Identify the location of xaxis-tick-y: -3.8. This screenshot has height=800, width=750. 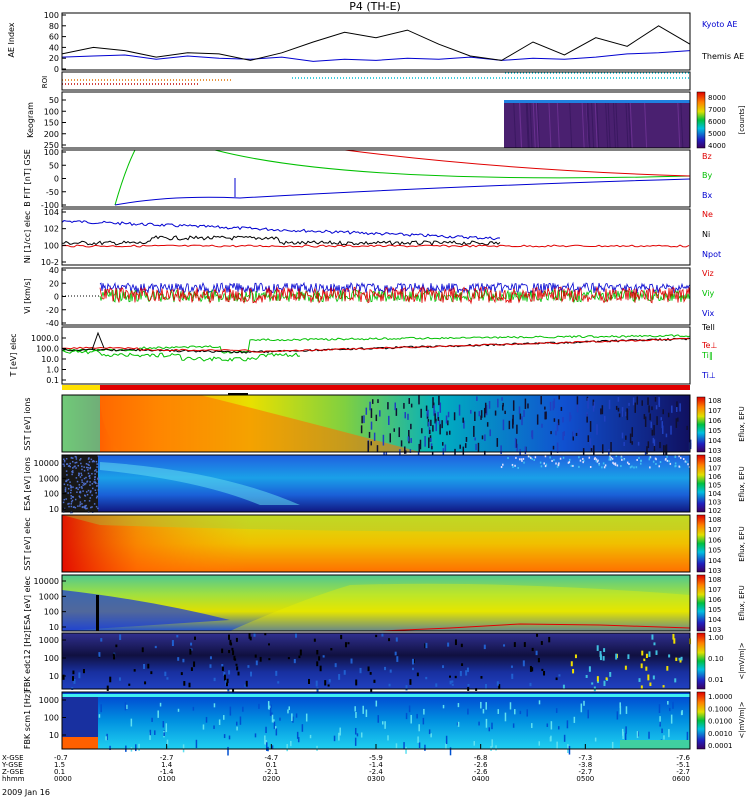
(585, 765).